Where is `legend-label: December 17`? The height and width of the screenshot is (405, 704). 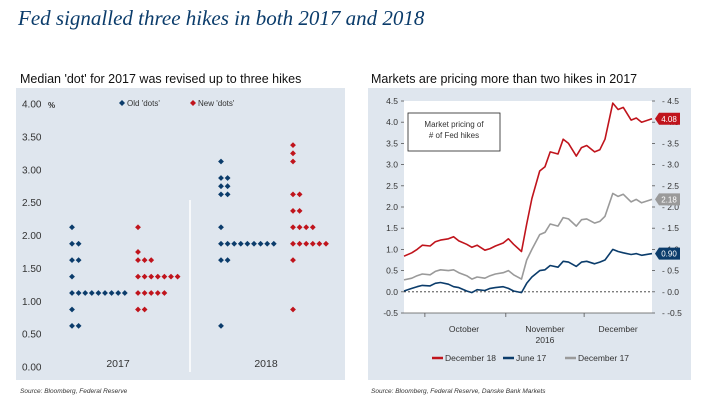 legend-label: December 17 is located at coordinates (603, 358).